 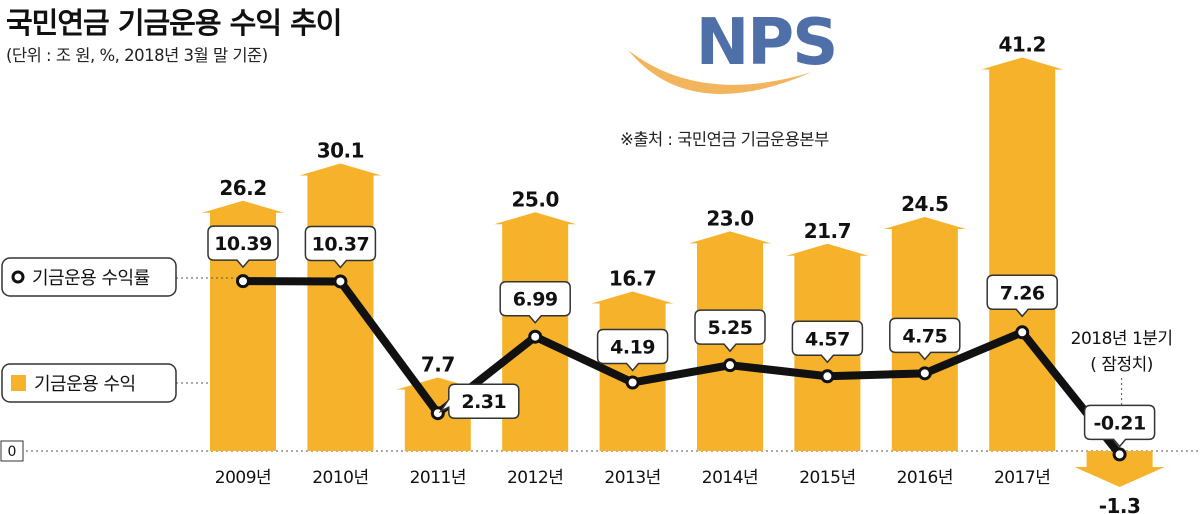 What do you see at coordinates (18, 277) in the screenshot?
I see `legend-line-marker-icon` at bounding box center [18, 277].